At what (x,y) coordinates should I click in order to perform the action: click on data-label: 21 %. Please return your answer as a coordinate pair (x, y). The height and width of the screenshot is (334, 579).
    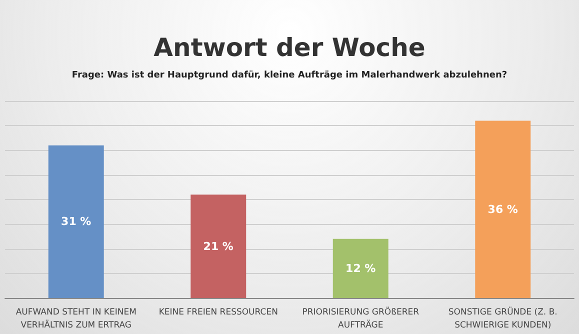
    Looking at the image, I should click on (218, 246).